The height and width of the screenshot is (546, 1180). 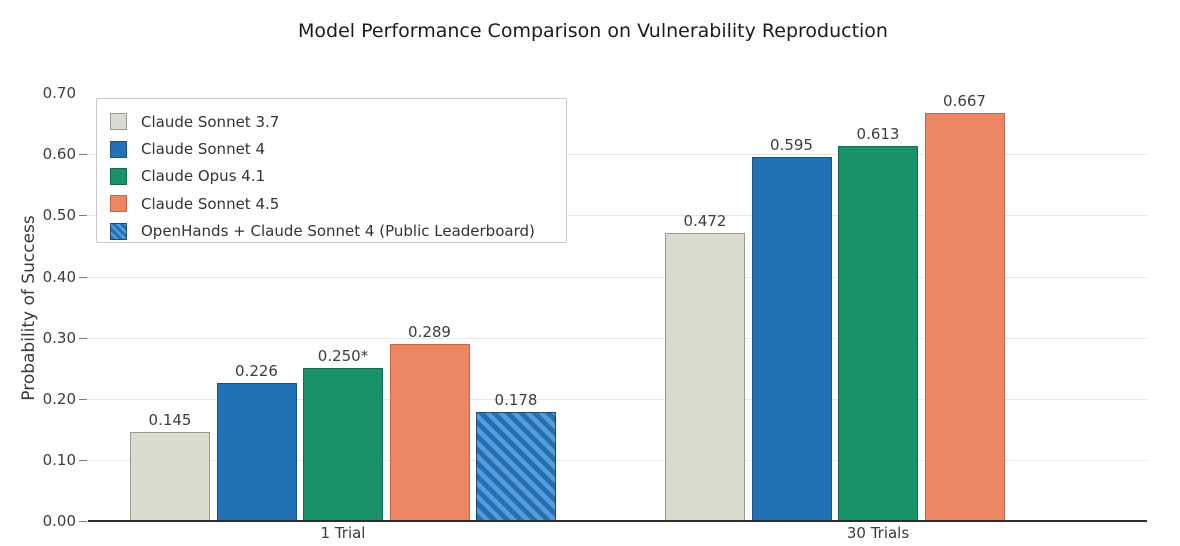 I want to click on x-tick-label-1: 1 Trial, so click(x=343, y=533).